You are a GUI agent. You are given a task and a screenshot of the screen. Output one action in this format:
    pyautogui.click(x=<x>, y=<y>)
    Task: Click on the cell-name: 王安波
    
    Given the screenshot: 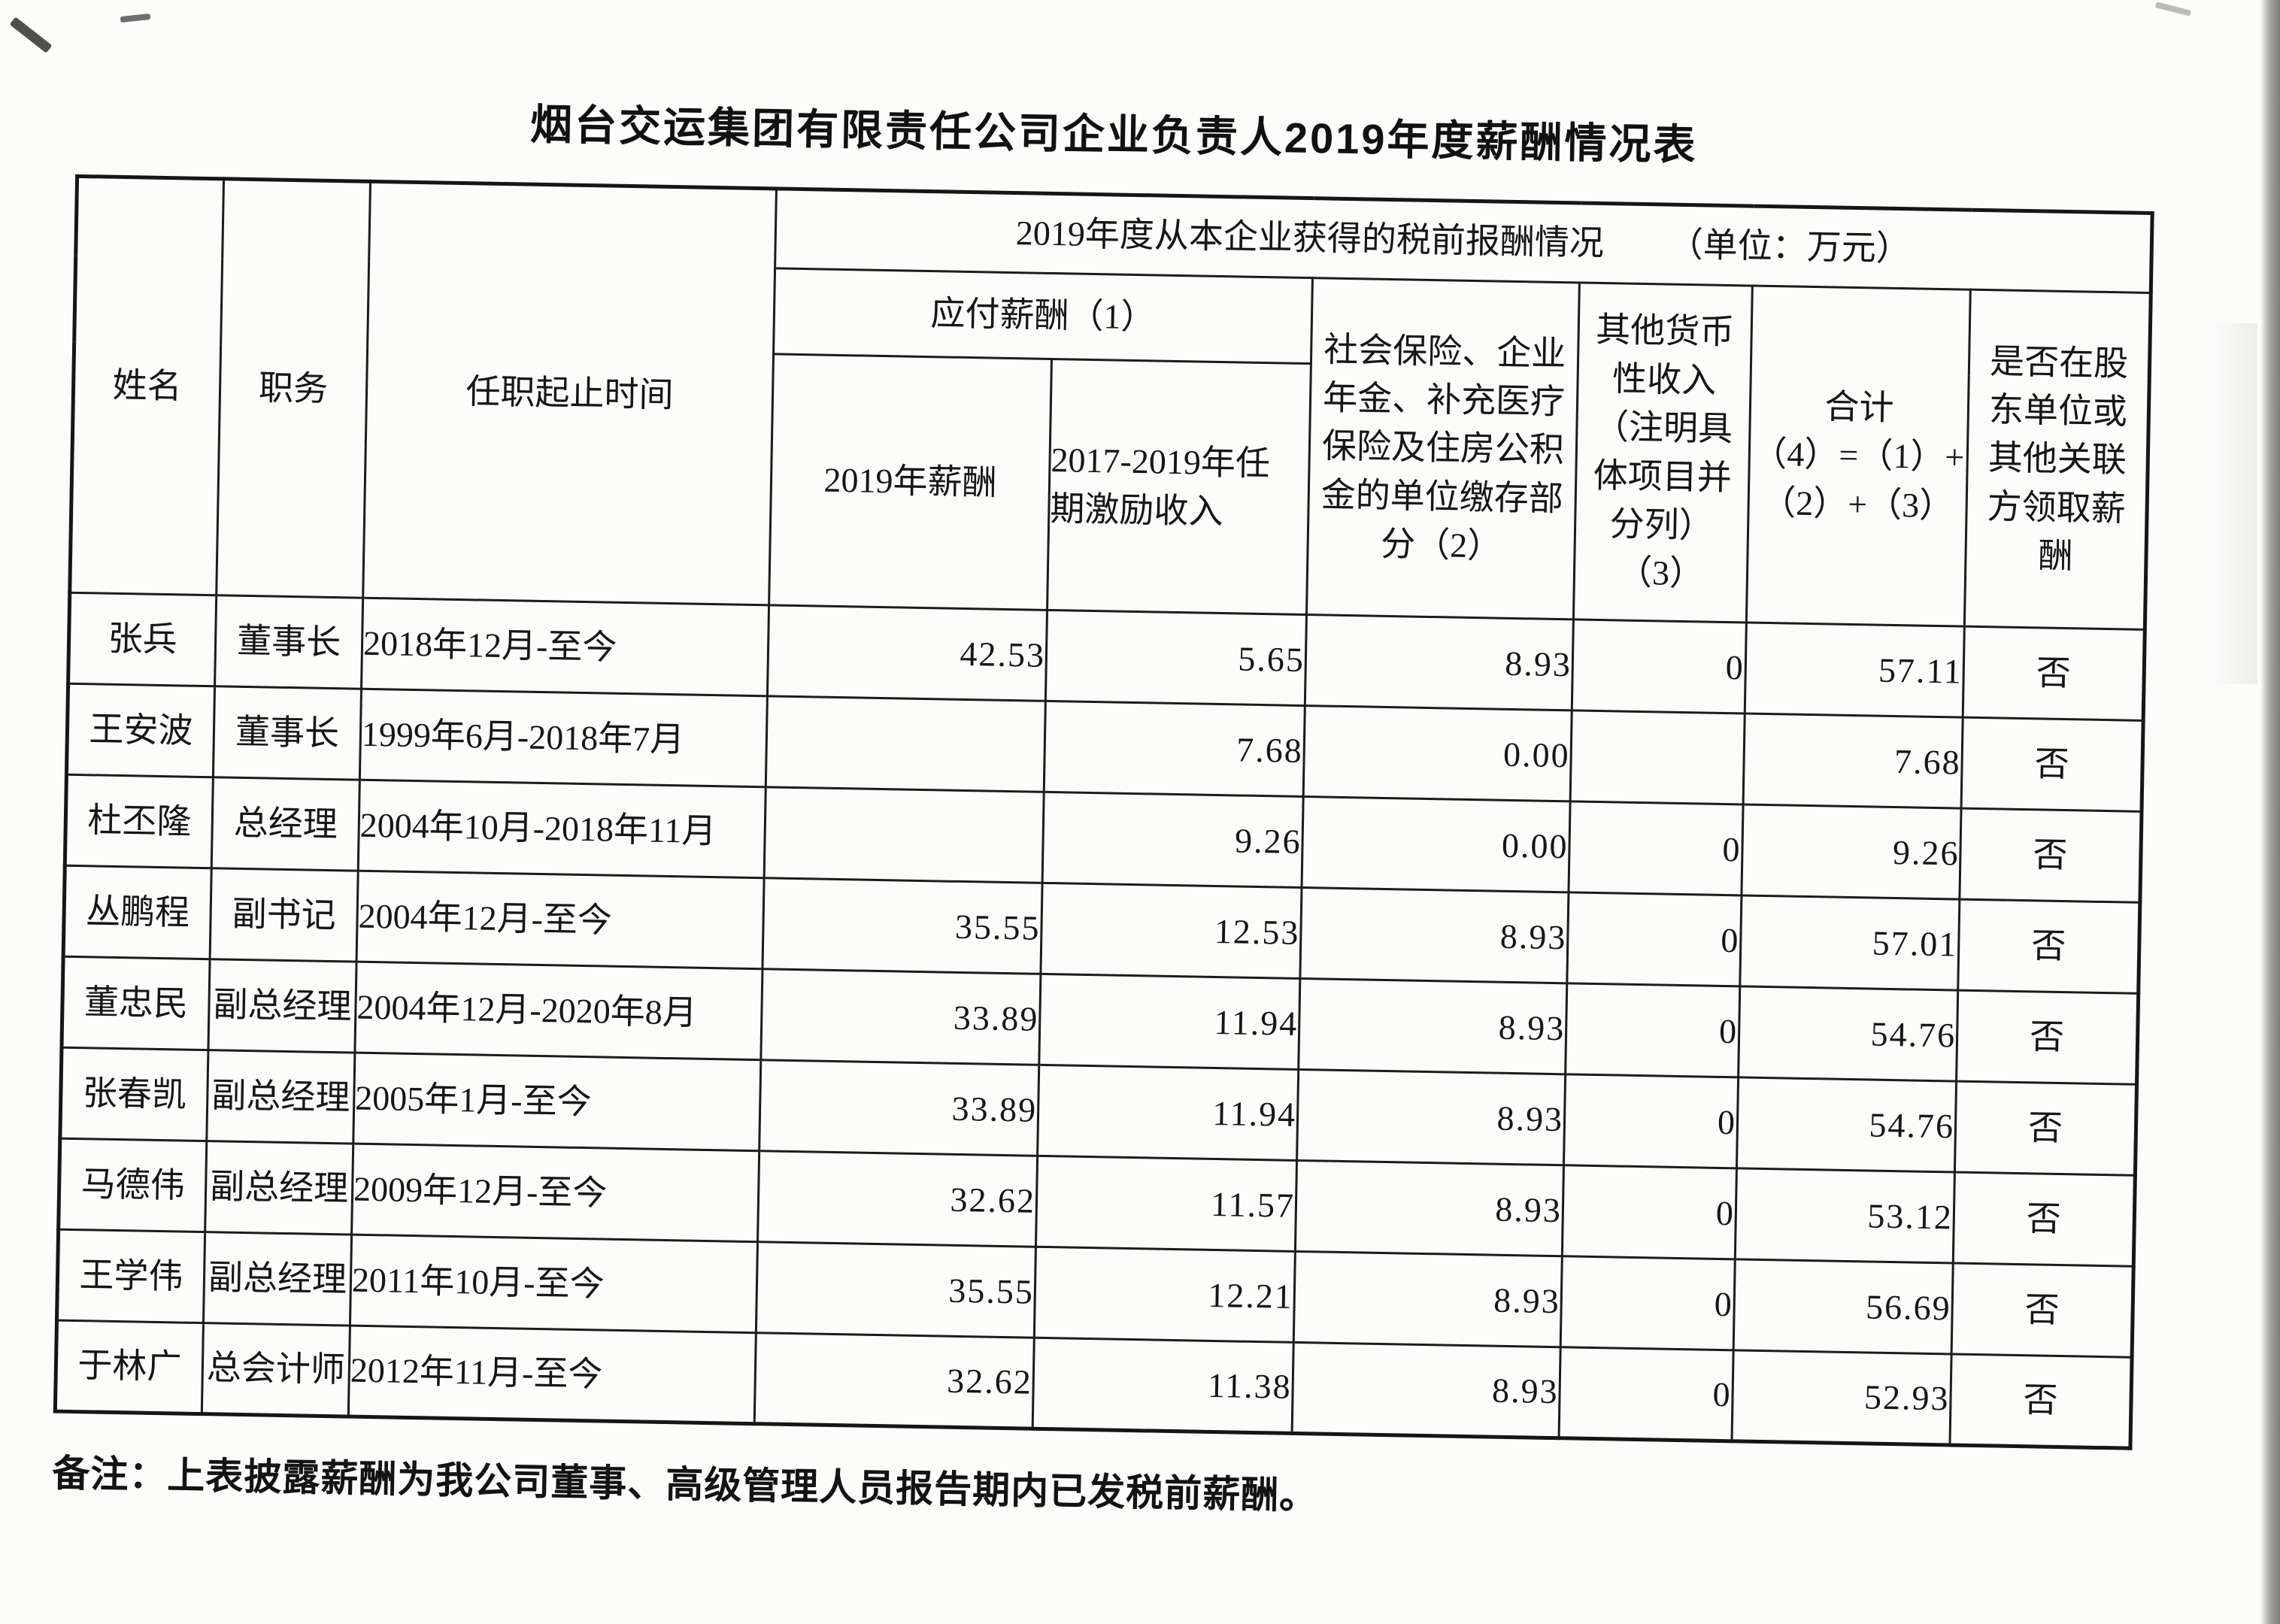 What is the action you would take?
    pyautogui.click(x=140, y=730)
    